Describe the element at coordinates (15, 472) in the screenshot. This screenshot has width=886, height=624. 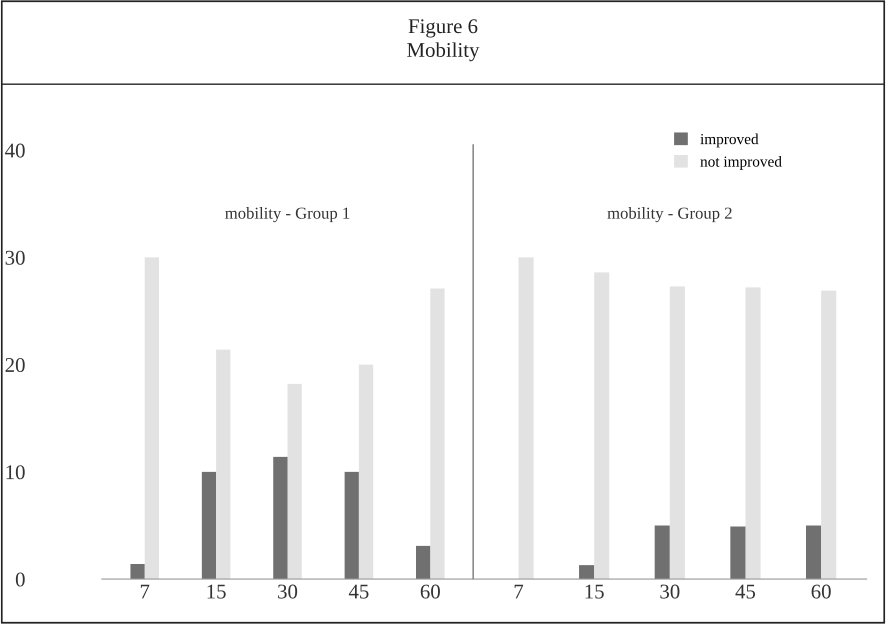
I see `y-tick-label: 10` at that location.